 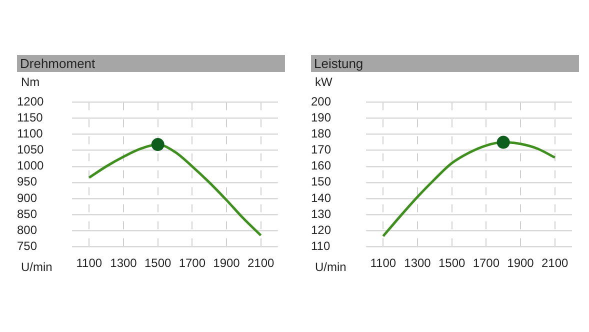 I want to click on y-tick-label: 750, so click(x=27, y=245).